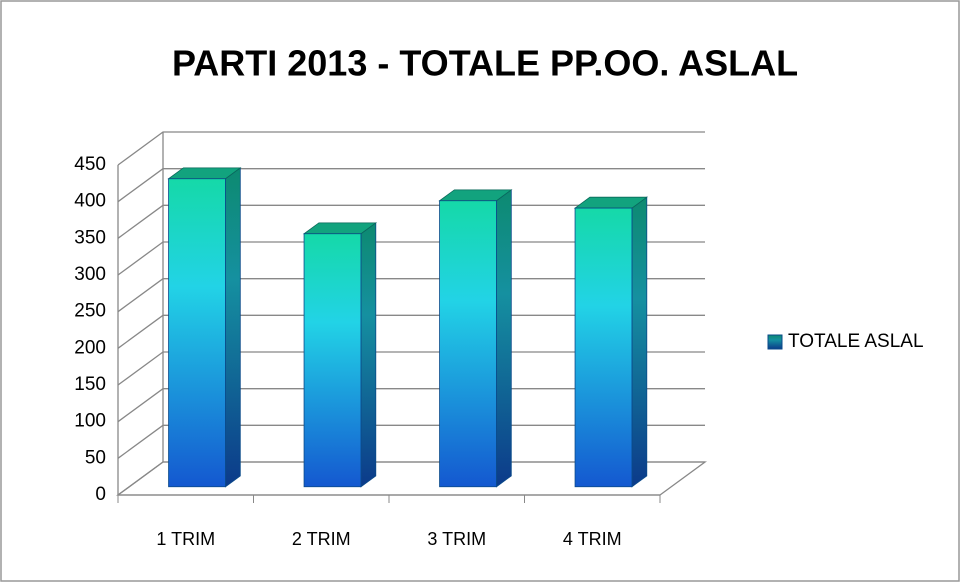  Describe the element at coordinates (90, 274) in the screenshot. I see `y-tick-label: 300` at that location.